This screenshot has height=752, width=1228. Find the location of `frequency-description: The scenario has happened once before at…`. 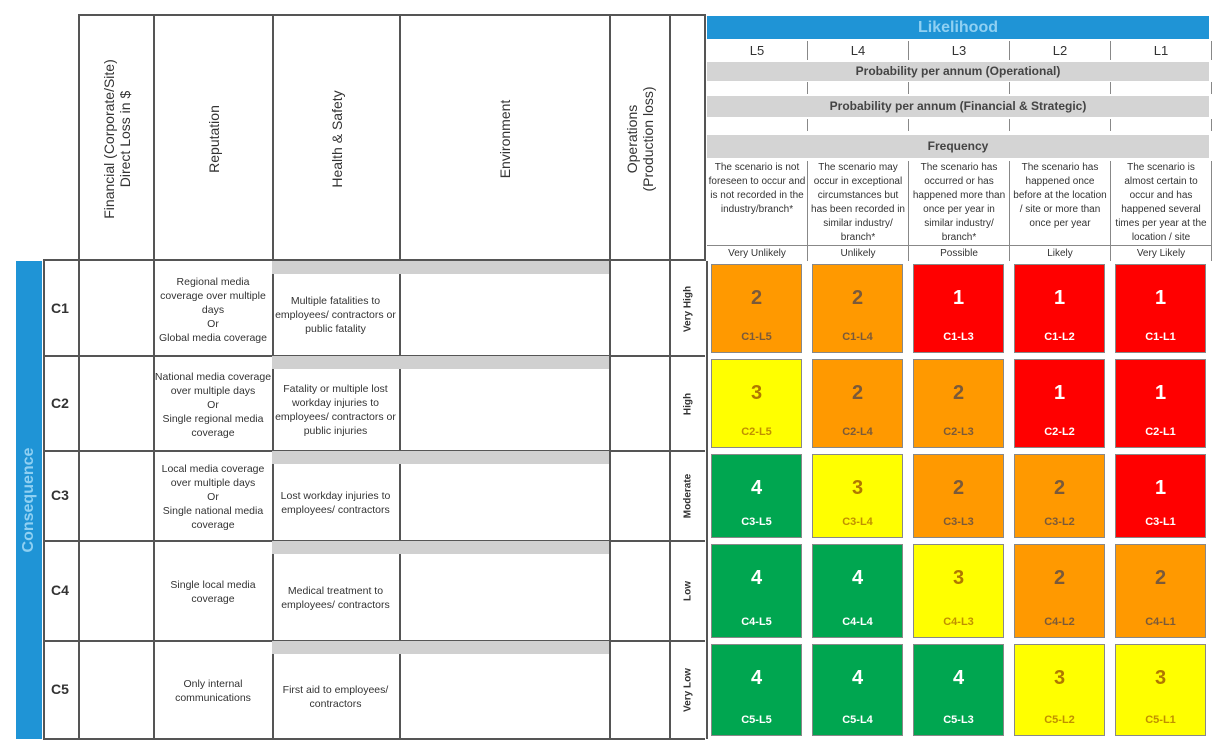

frequency-description: The scenario has happened once before at… is located at coordinates (1060, 203).